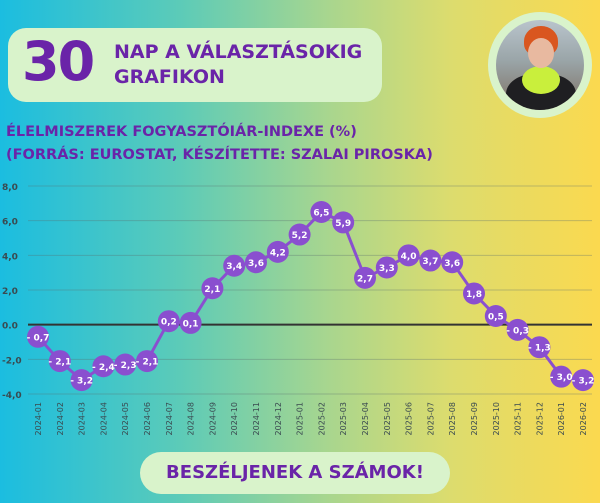 This screenshot has height=503, width=600. I want to click on data-label: - 2,4, so click(103, 368).